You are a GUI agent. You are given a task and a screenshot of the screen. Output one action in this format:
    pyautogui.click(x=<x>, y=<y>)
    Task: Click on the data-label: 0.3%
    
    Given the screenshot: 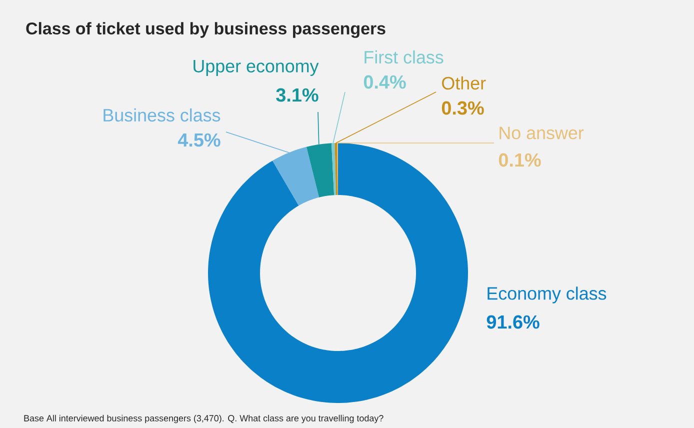 What is the action you would take?
    pyautogui.click(x=463, y=108)
    